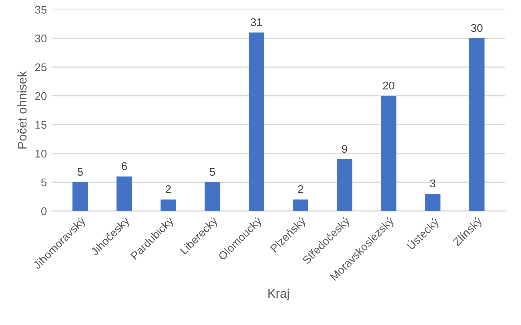 The height and width of the screenshot is (325, 521). I want to click on data-label: 30, so click(477, 28).